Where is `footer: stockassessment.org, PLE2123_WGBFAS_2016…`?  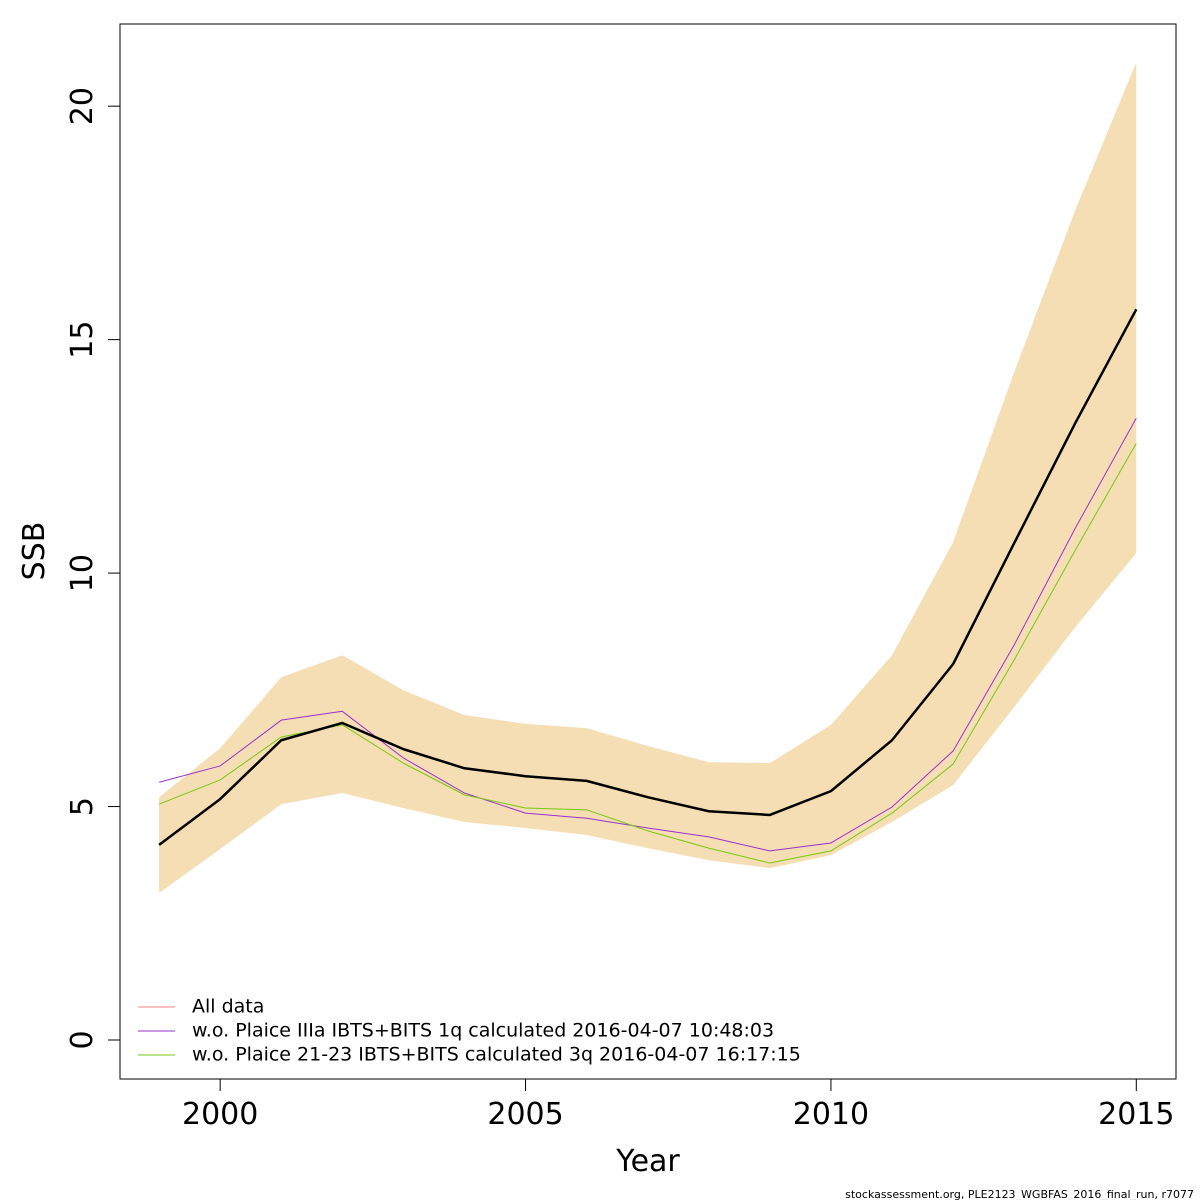 footer: stockassessment.org, PLE2123_WGBFAS_2016… is located at coordinates (1019, 1194).